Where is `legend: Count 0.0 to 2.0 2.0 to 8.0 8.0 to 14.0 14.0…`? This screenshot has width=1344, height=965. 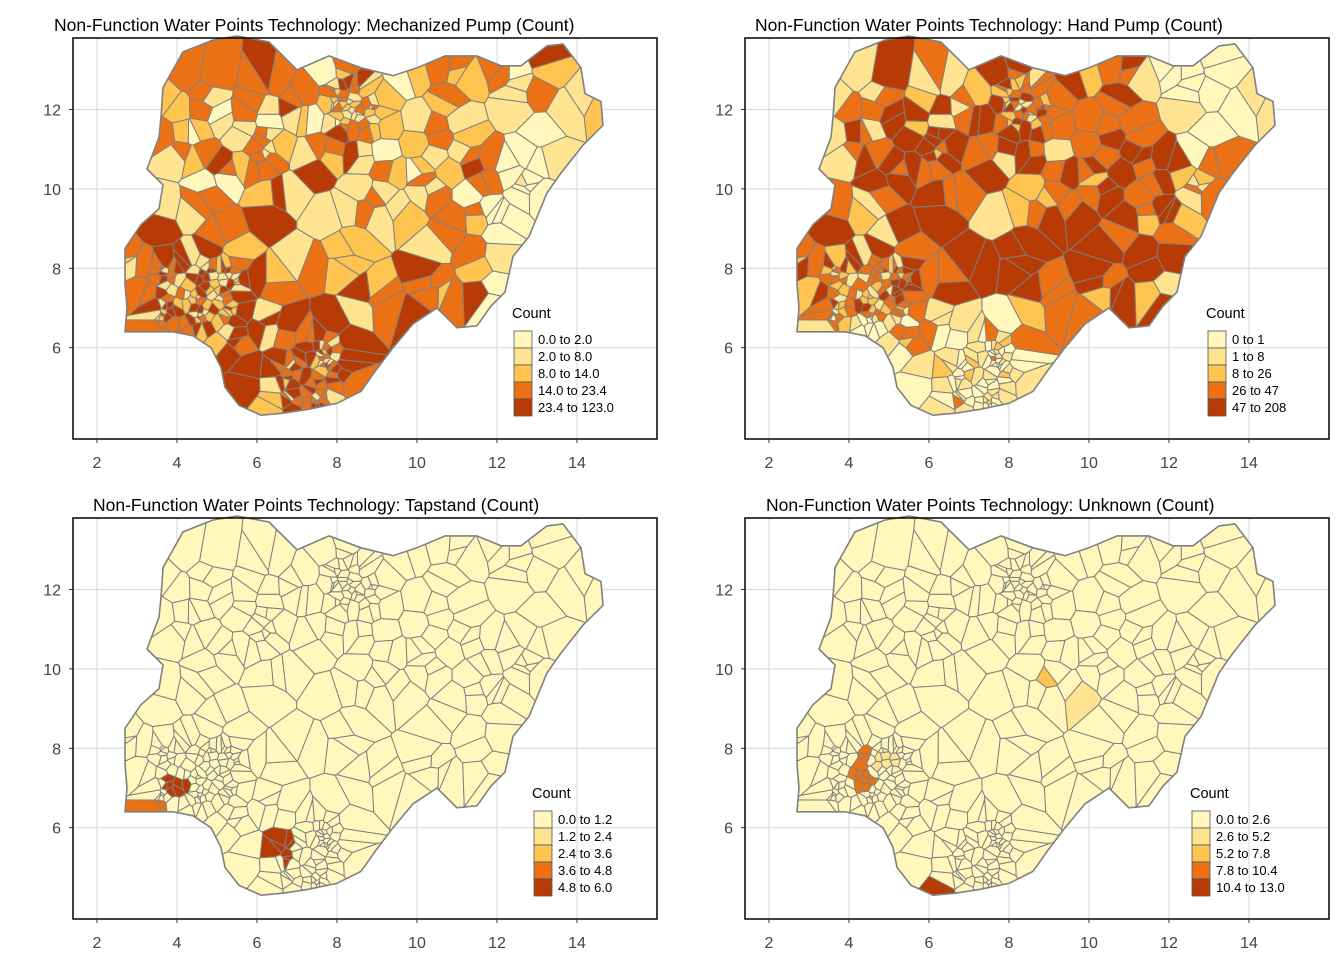
legend: Count 0.0 to 2.0 2.0 to 8.0 8.0 to 14.0 14.0… is located at coordinates (563, 361).